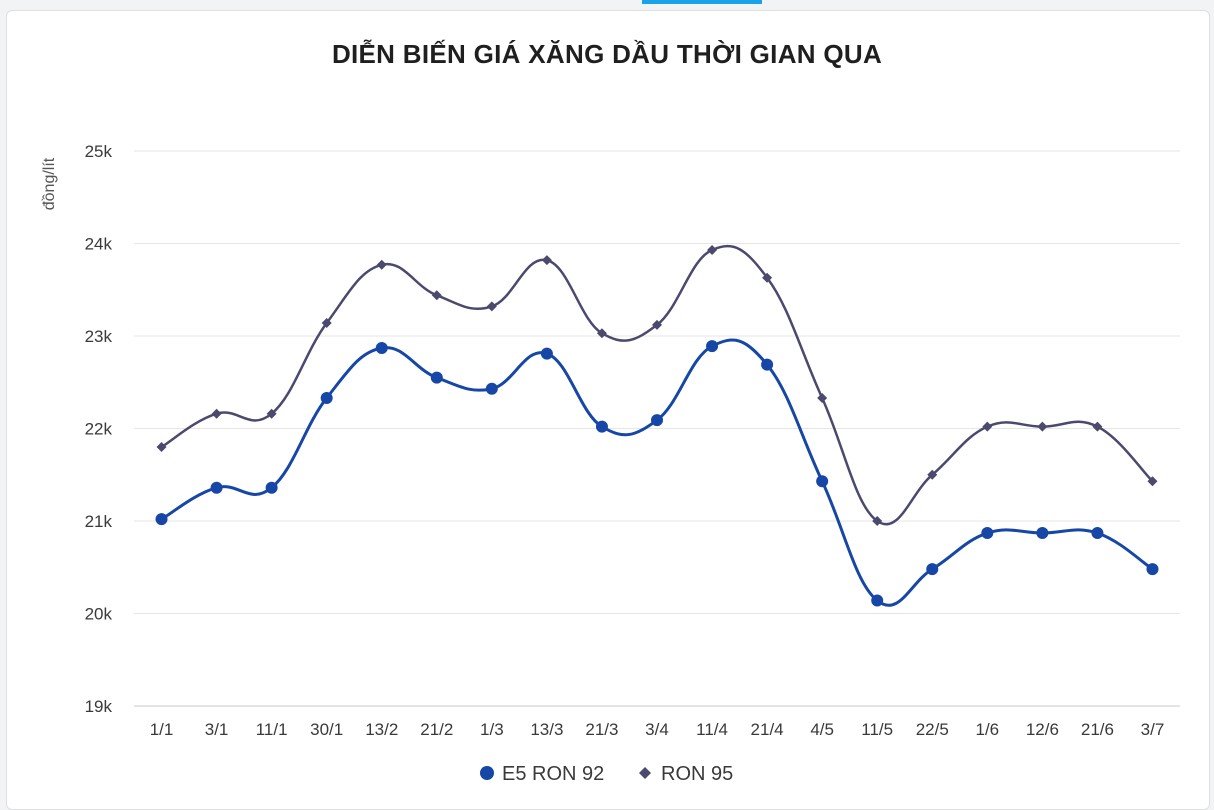 Image resolution: width=1214 pixels, height=810 pixels. Describe the element at coordinates (99, 336) in the screenshot. I see `y-tick-label: 23k` at that location.